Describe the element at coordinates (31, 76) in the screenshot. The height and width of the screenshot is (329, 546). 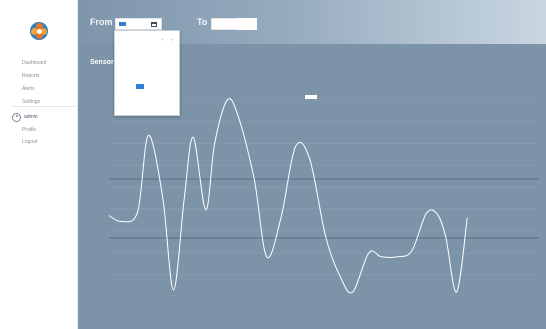
I see `sidebar-item-reports: Reports` at that location.